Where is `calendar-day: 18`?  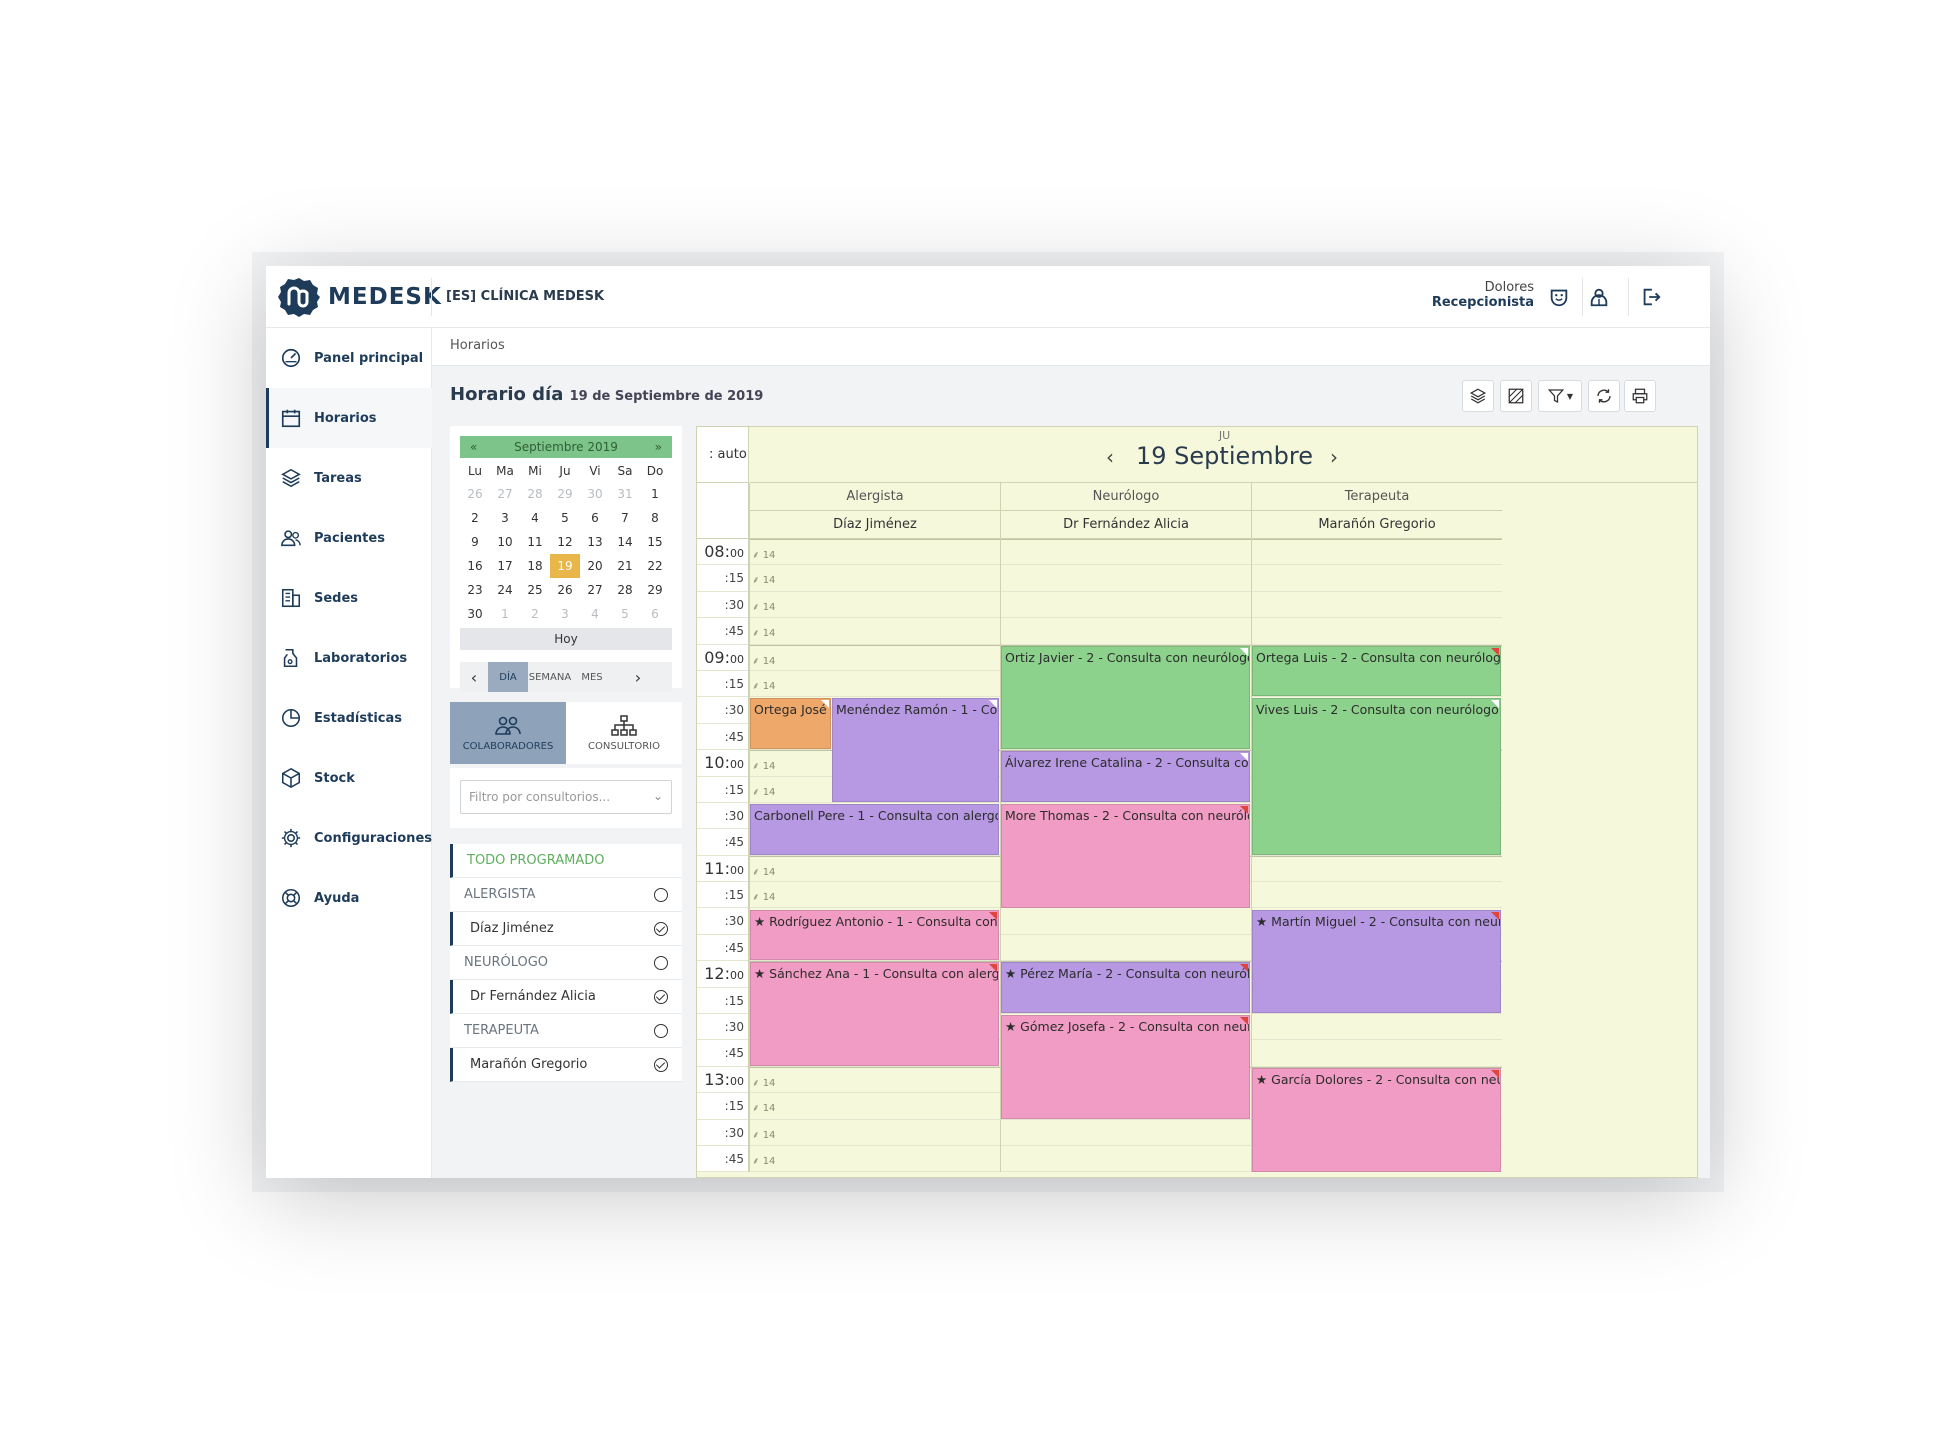
calendar-day: 18 is located at coordinates (535, 566).